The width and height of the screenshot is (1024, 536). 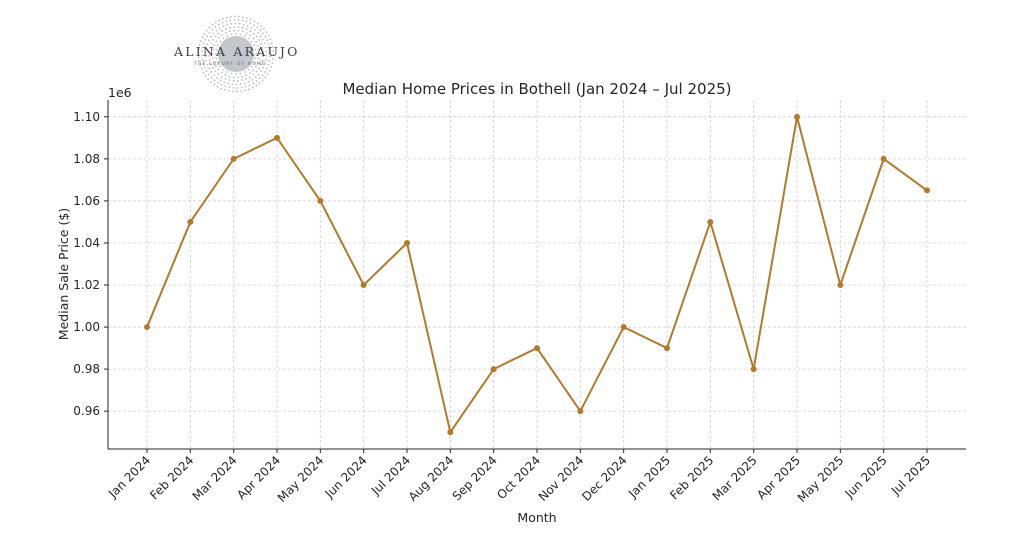 What do you see at coordinates (301, 479) in the screenshot?
I see `x-tick-label: May 2024` at bounding box center [301, 479].